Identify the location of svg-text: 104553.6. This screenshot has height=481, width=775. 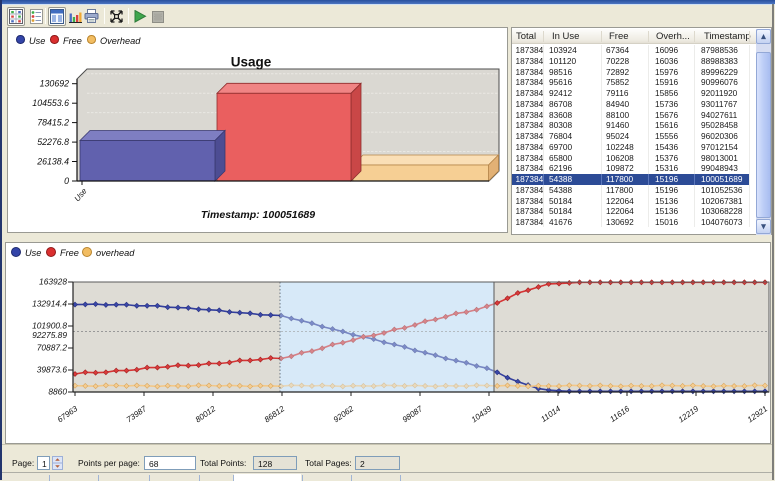
(50, 103).